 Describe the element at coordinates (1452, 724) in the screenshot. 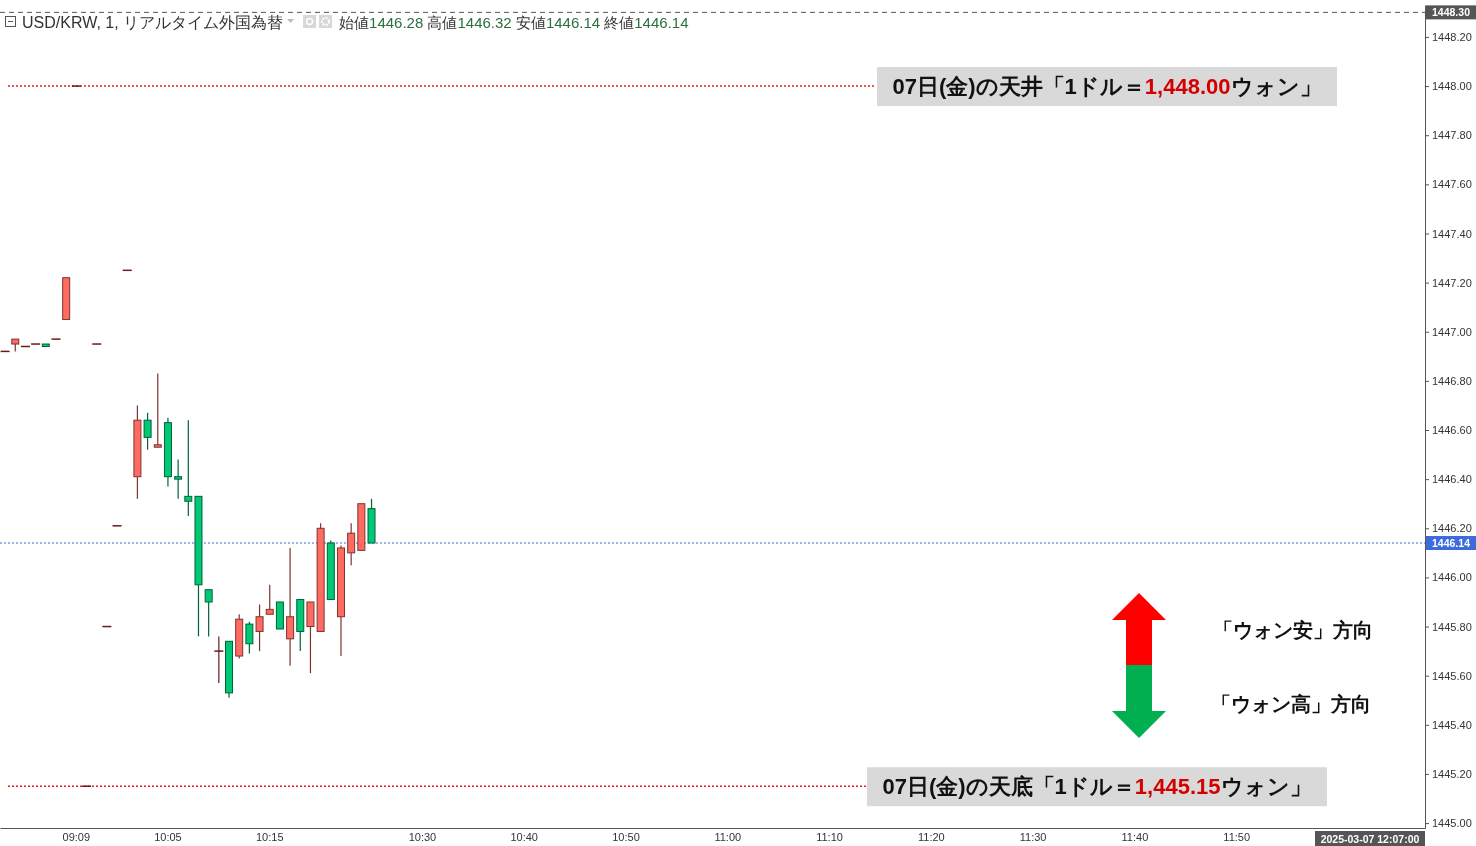

I see `y-tick-label: 1445.40` at that location.